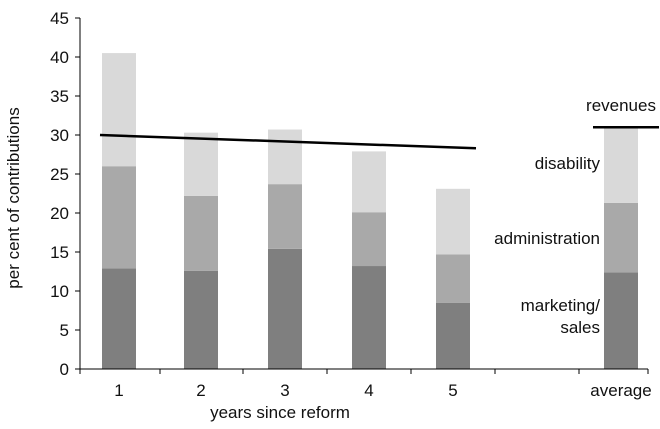 The width and height of the screenshot is (660, 429). I want to click on x-tick-label: average, so click(620, 390).